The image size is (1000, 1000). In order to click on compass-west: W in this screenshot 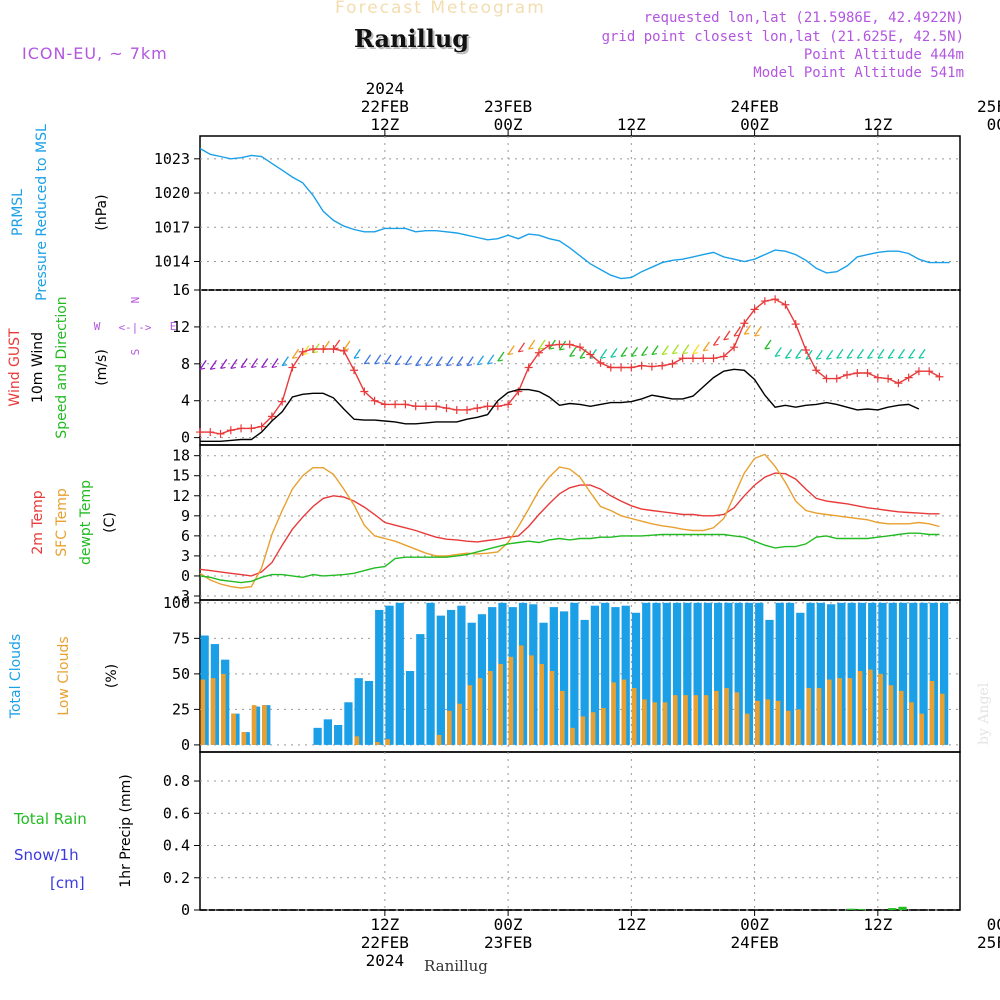, I will do `click(97, 326)`.